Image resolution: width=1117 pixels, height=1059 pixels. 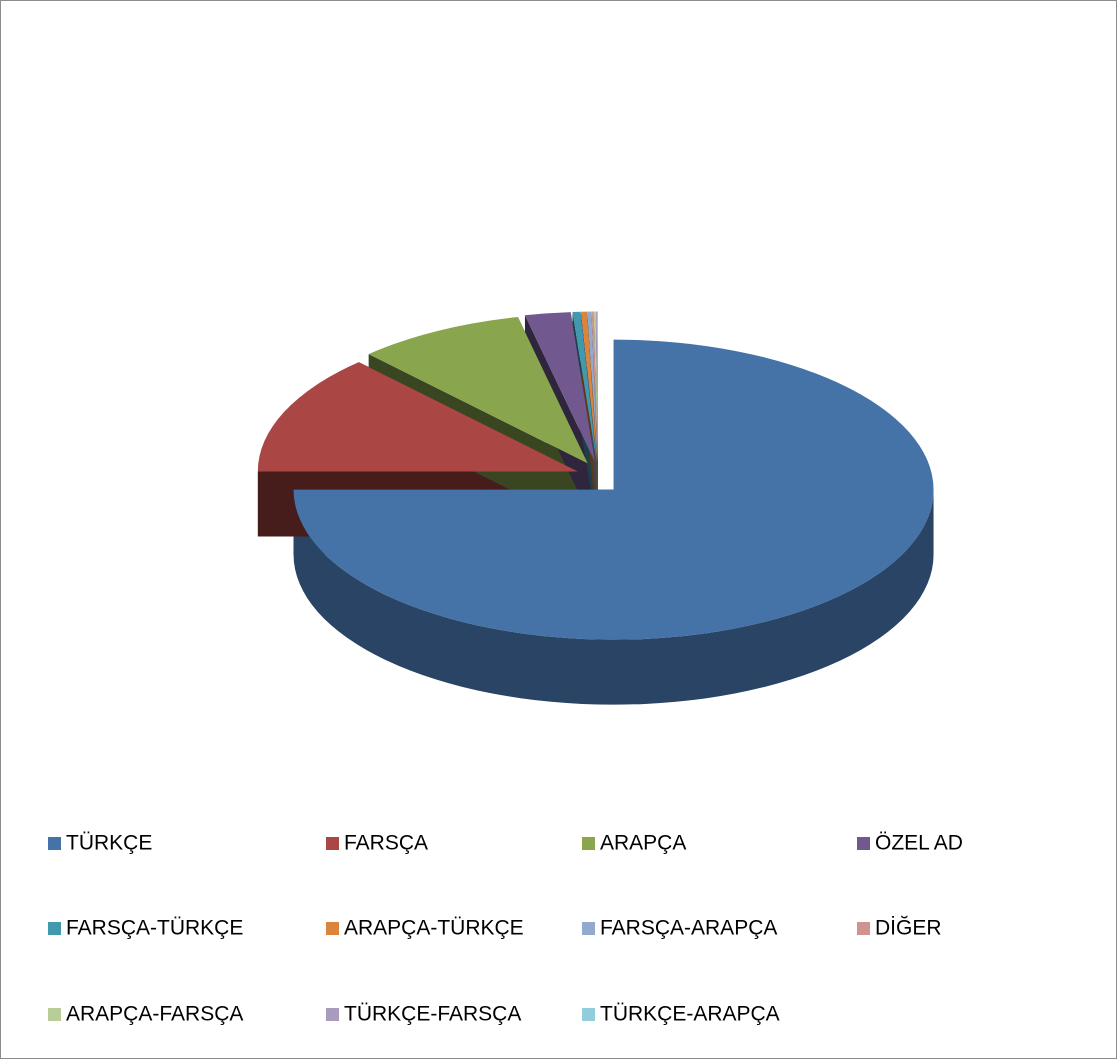 What do you see at coordinates (690, 1014) in the screenshot?
I see `legend-label: TÜRKÇE-ARAPÇA` at bounding box center [690, 1014].